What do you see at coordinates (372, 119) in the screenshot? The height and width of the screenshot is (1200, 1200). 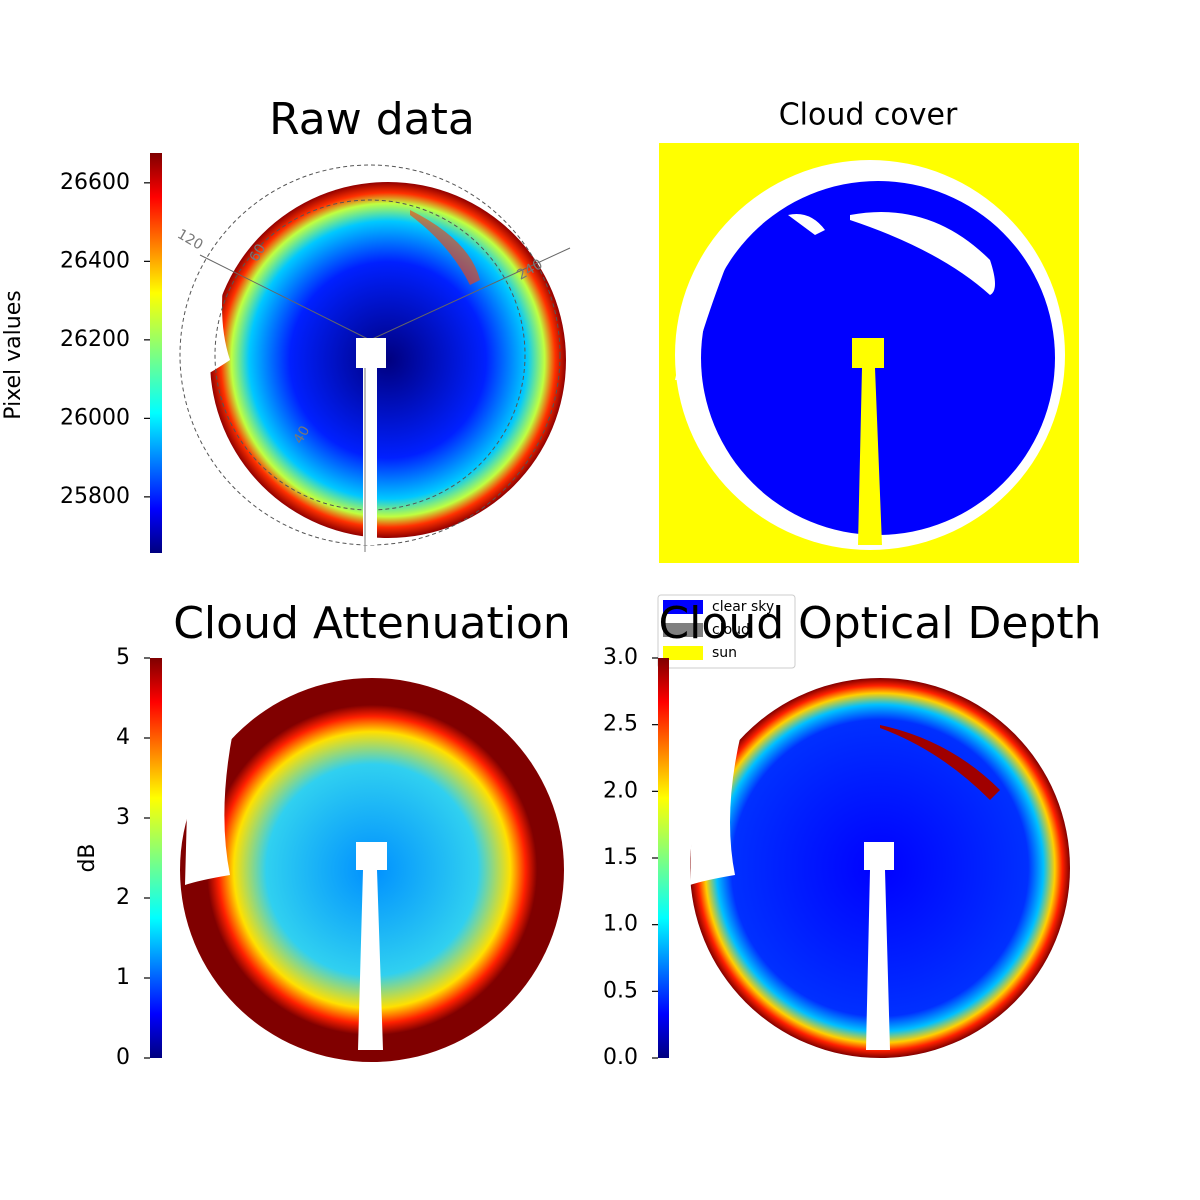 I see `panel-title: Raw data` at bounding box center [372, 119].